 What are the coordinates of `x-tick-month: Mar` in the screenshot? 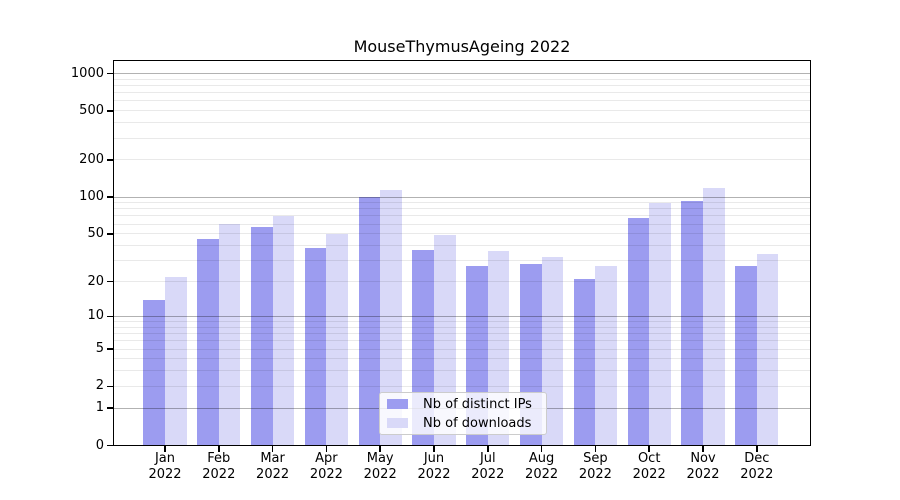 It's located at (272, 458).